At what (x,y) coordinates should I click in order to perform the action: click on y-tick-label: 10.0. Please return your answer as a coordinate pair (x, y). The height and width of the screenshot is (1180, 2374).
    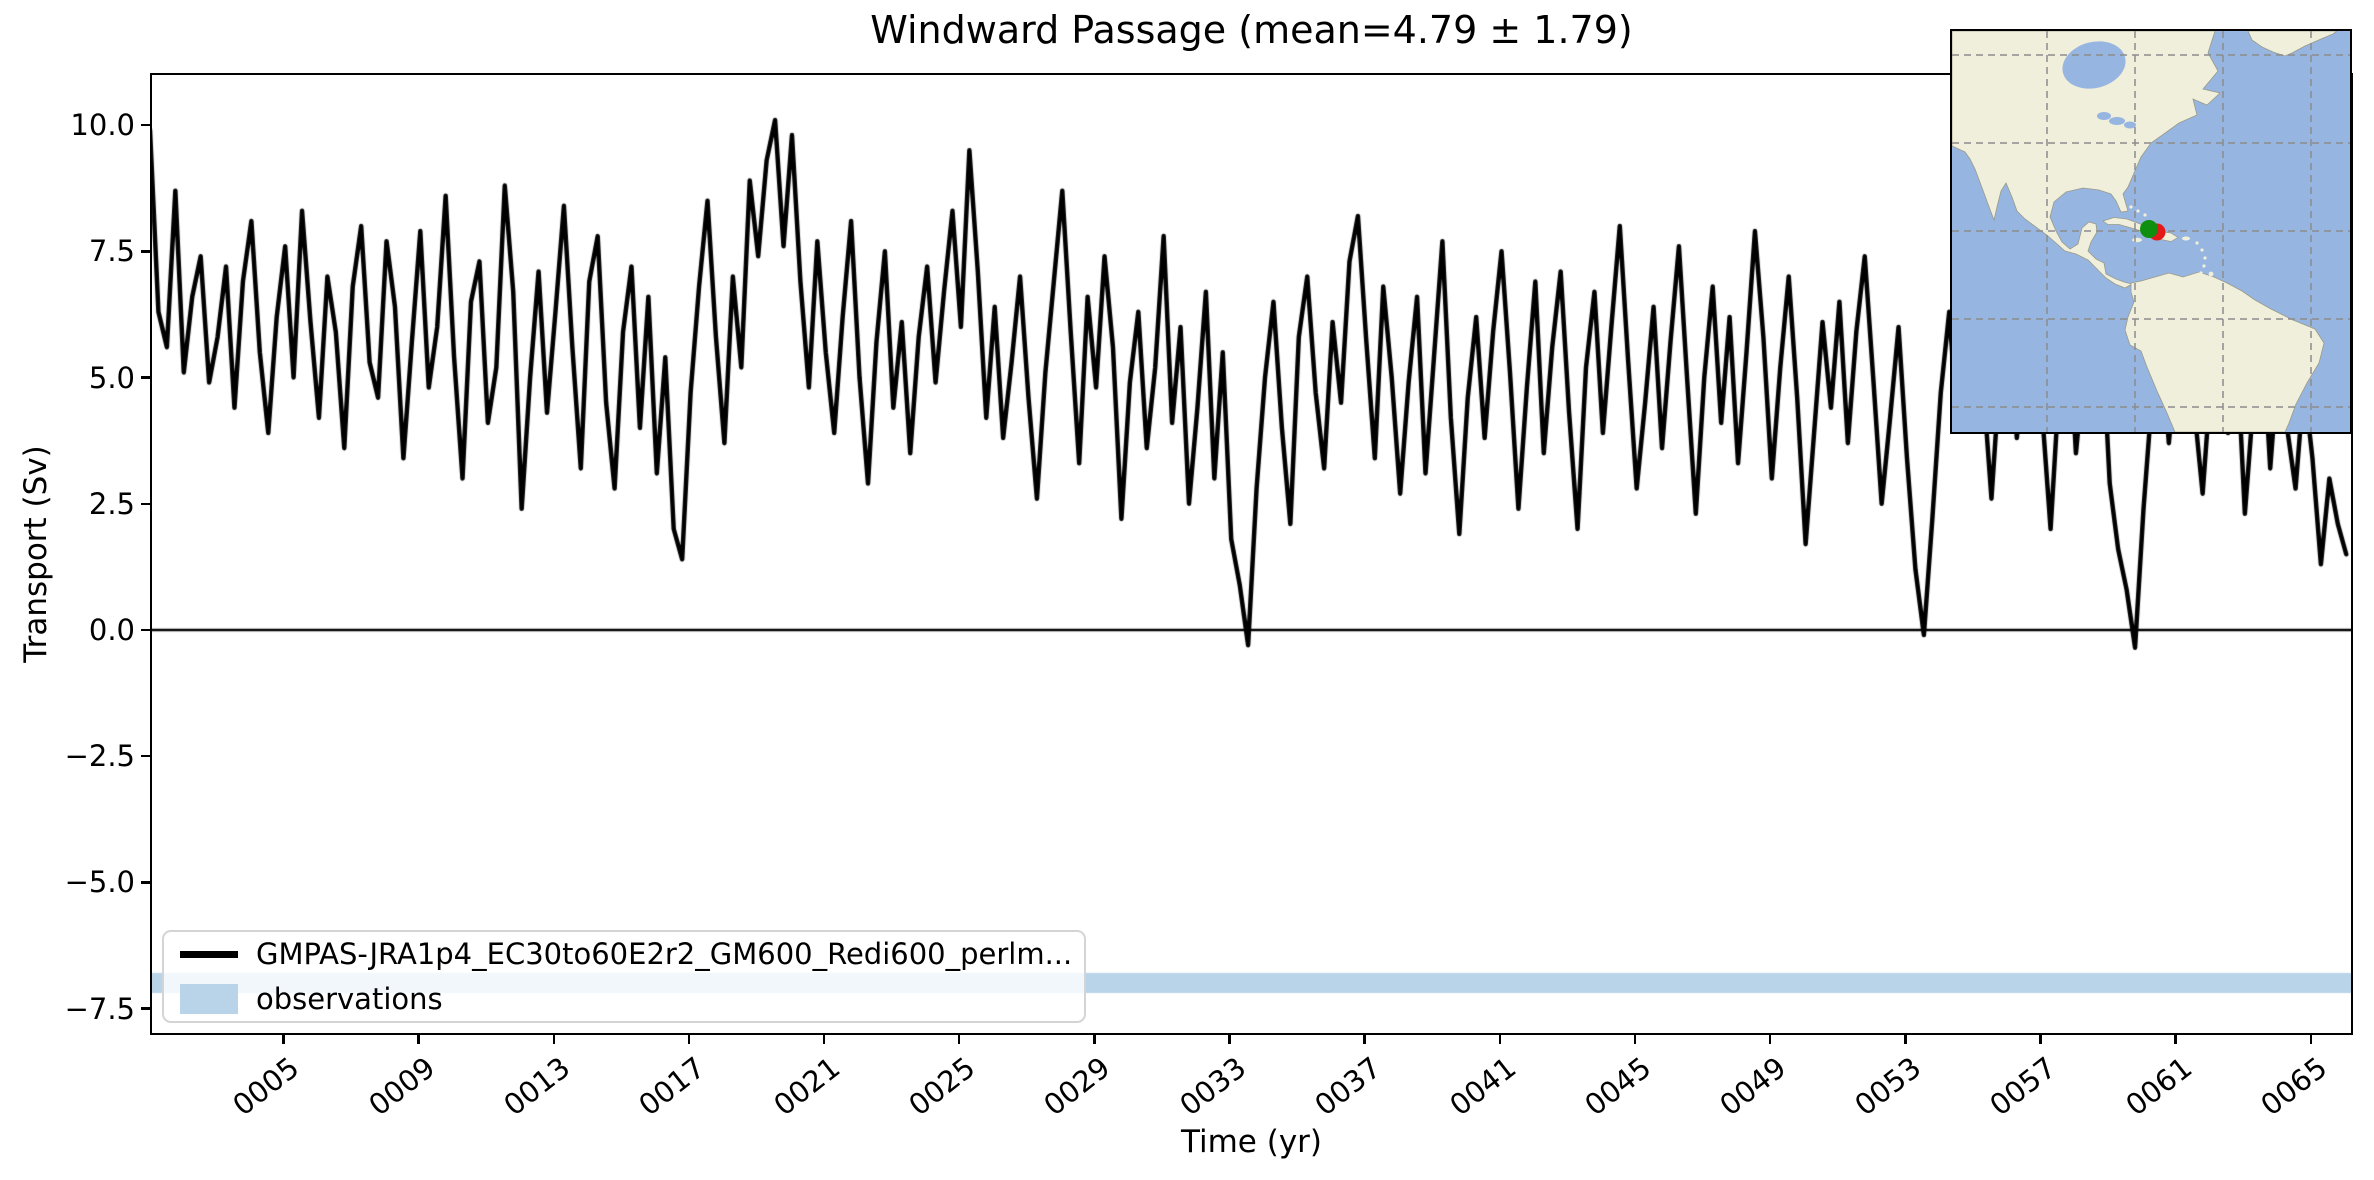
    Looking at the image, I should click on (102, 125).